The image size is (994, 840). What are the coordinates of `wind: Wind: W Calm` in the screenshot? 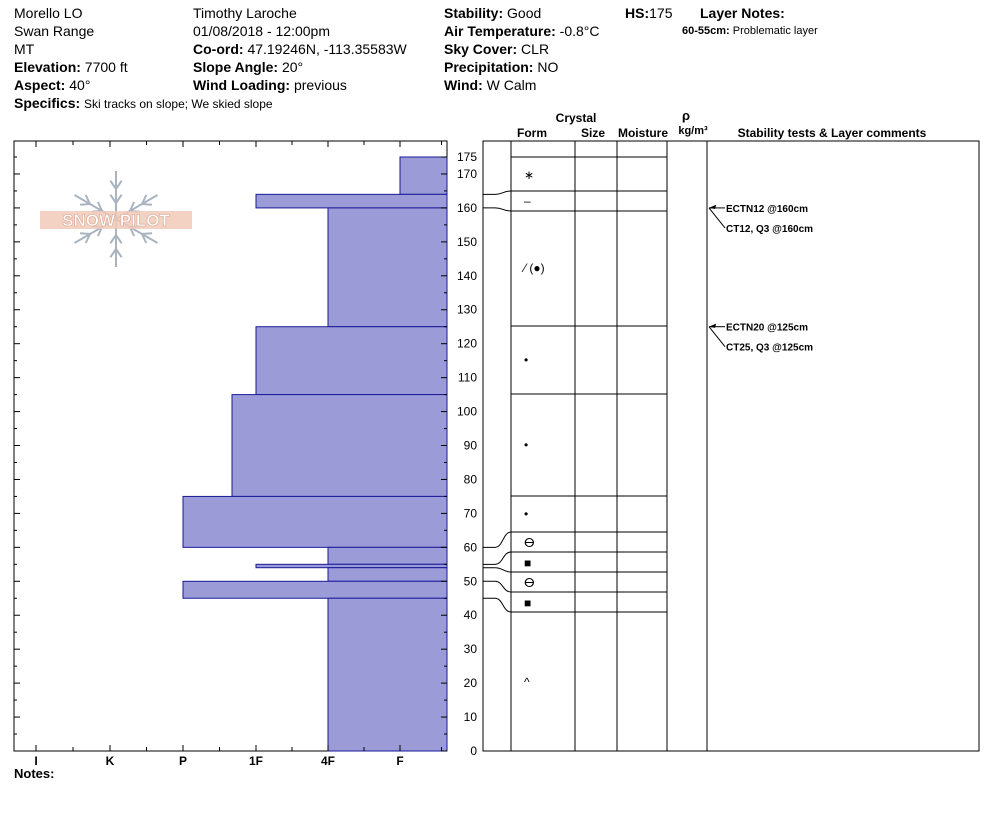 It's located at (490, 85).